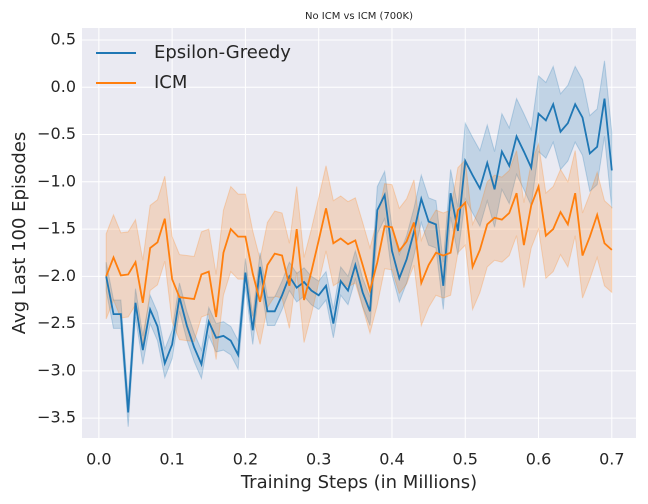 This screenshot has width=648, height=504. Describe the element at coordinates (611, 459) in the screenshot. I see `x-tick-label: 0.7` at that location.